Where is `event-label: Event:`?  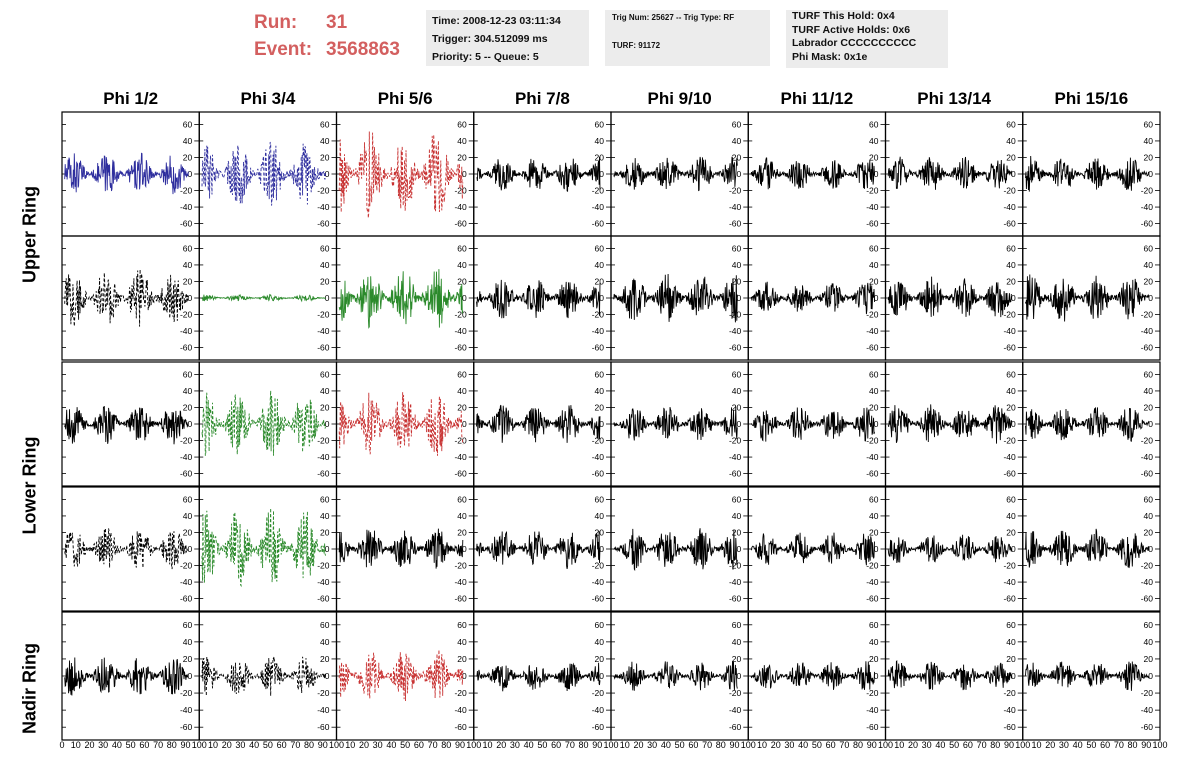 event-label: Event: is located at coordinates (283, 49).